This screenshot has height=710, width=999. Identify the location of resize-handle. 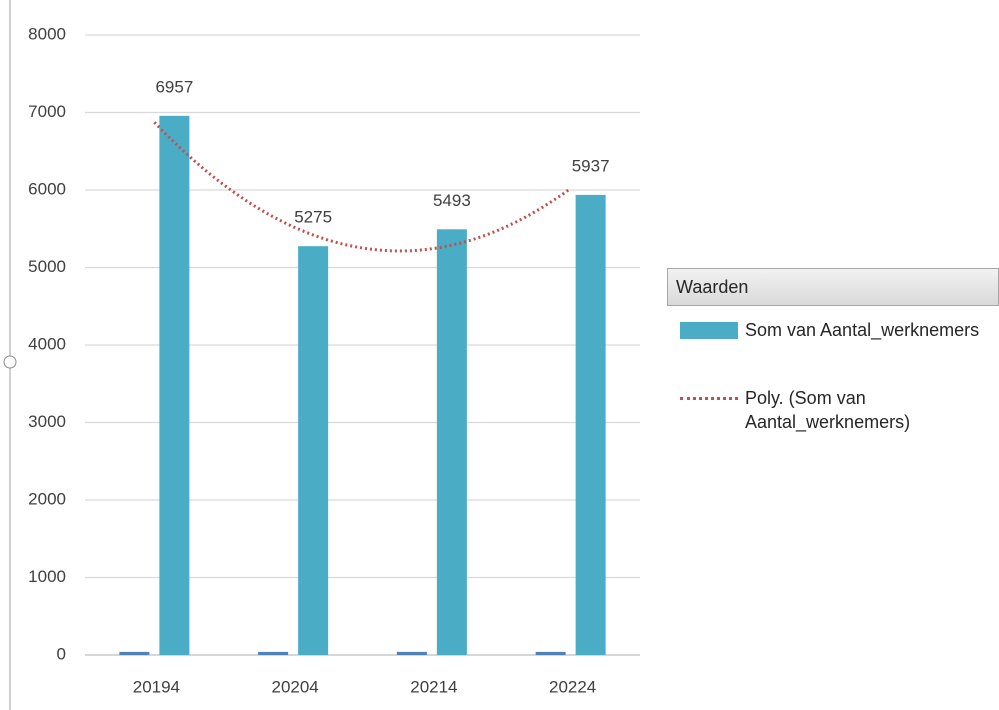
(10, 362).